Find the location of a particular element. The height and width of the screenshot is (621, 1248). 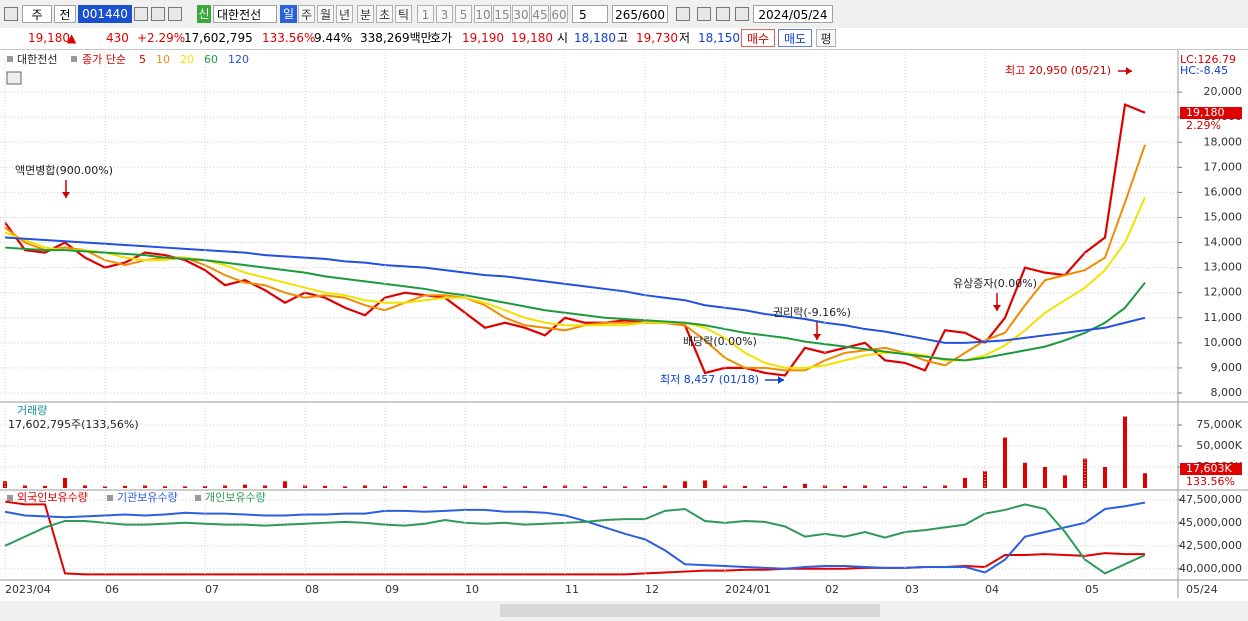

y-tick-label: 15,000 is located at coordinates (1223, 216).